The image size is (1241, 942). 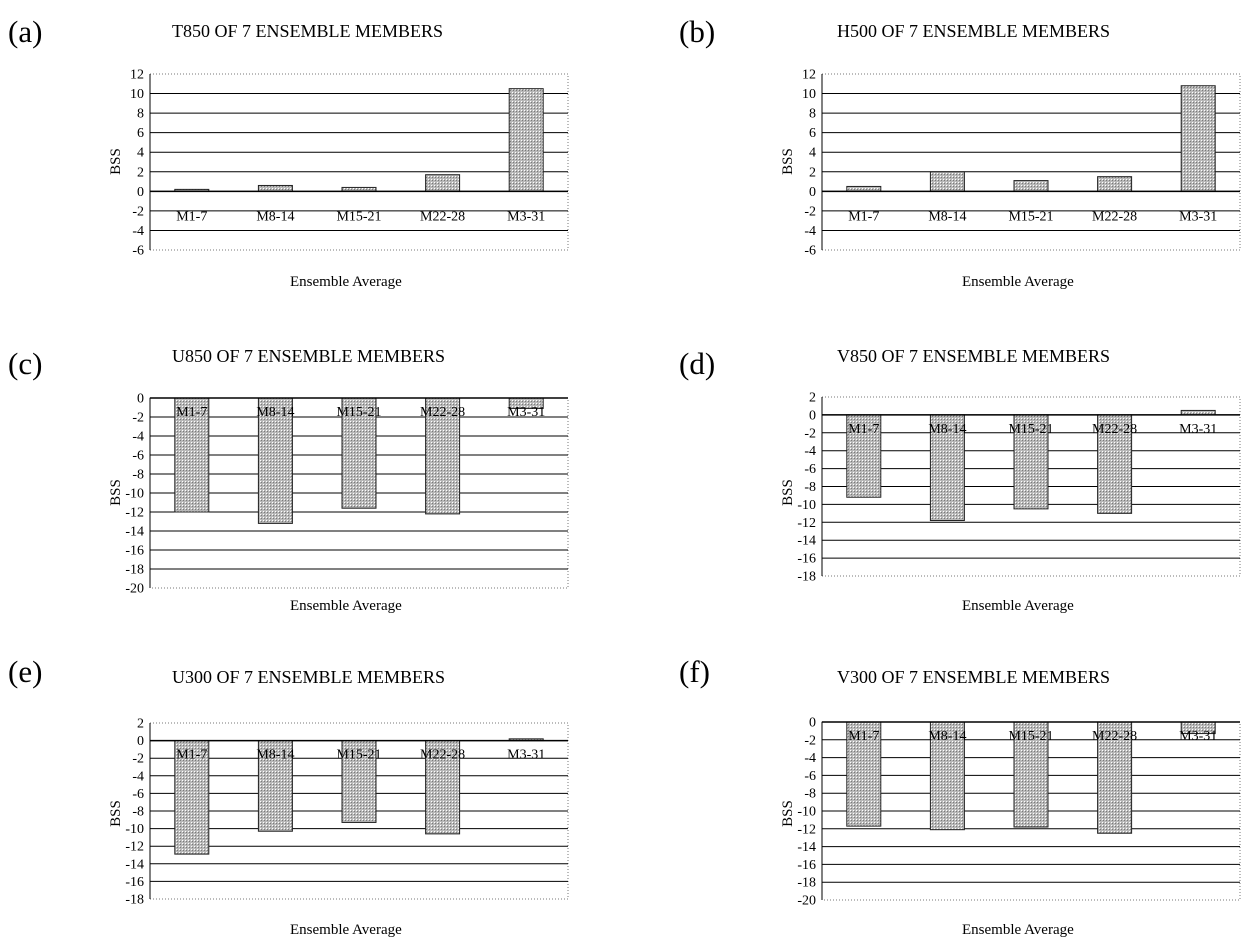 What do you see at coordinates (1114, 216) in the screenshot?
I see `x-tick-label: M22-28` at bounding box center [1114, 216].